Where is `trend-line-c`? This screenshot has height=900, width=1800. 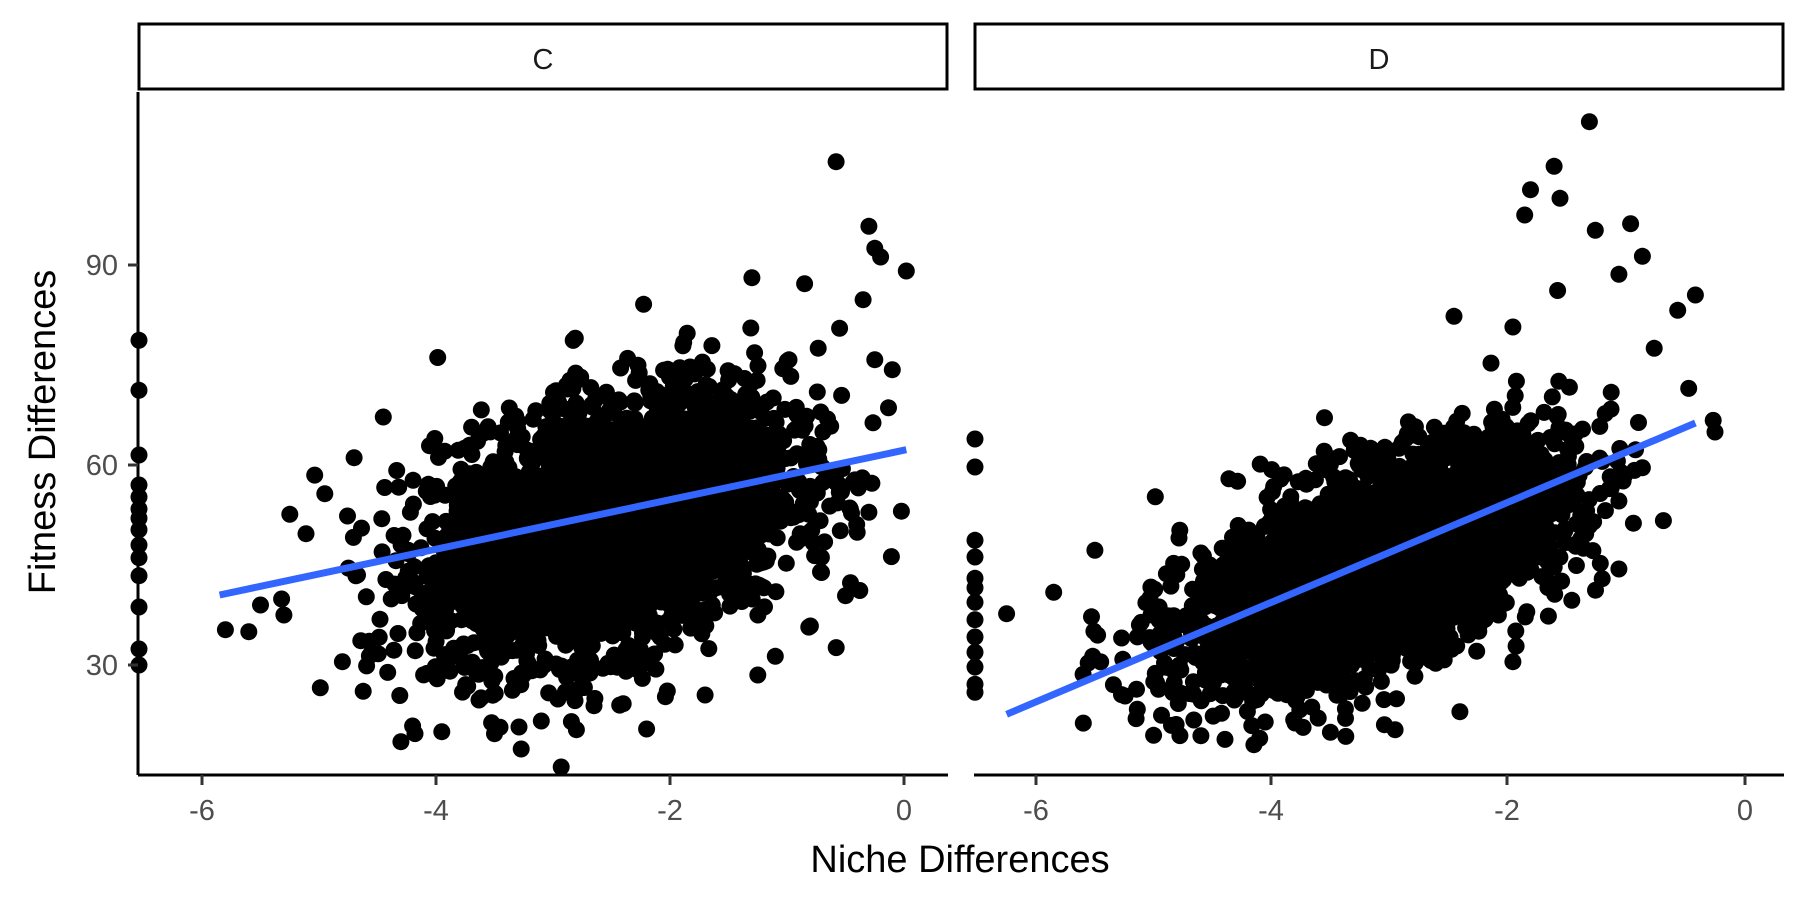
trend-line-c is located at coordinates (563, 522).